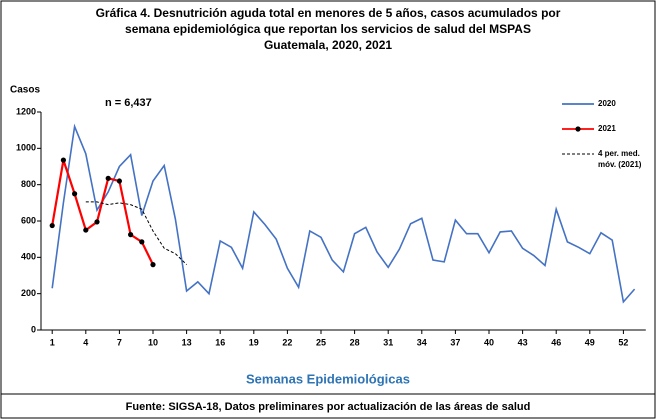 The image size is (656, 419). I want to click on x-tick-label: 43, so click(523, 342).